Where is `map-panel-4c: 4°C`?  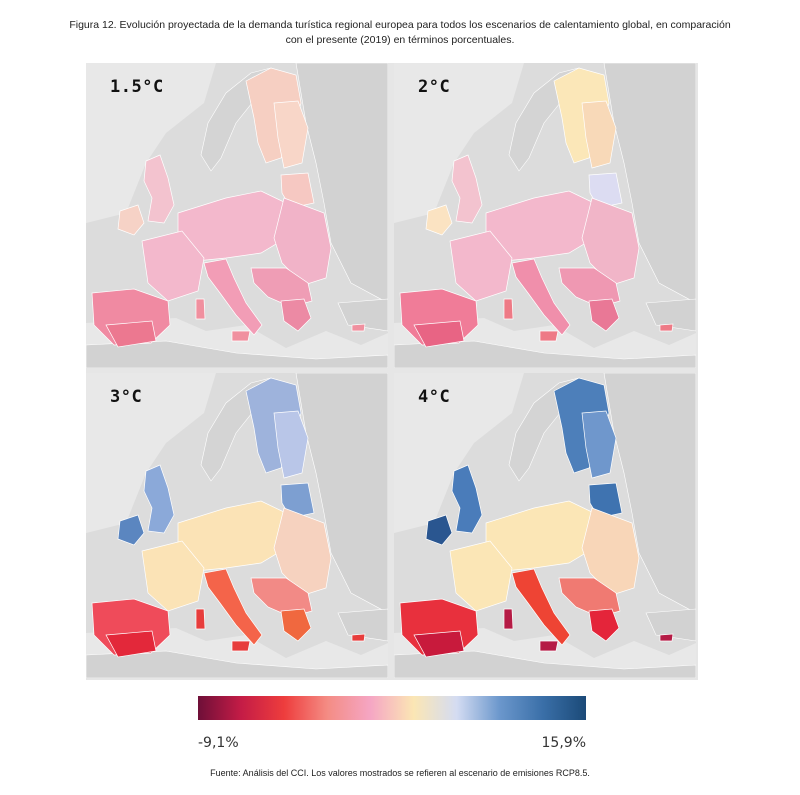
map-panel-4c: 4°C is located at coordinates (545, 525).